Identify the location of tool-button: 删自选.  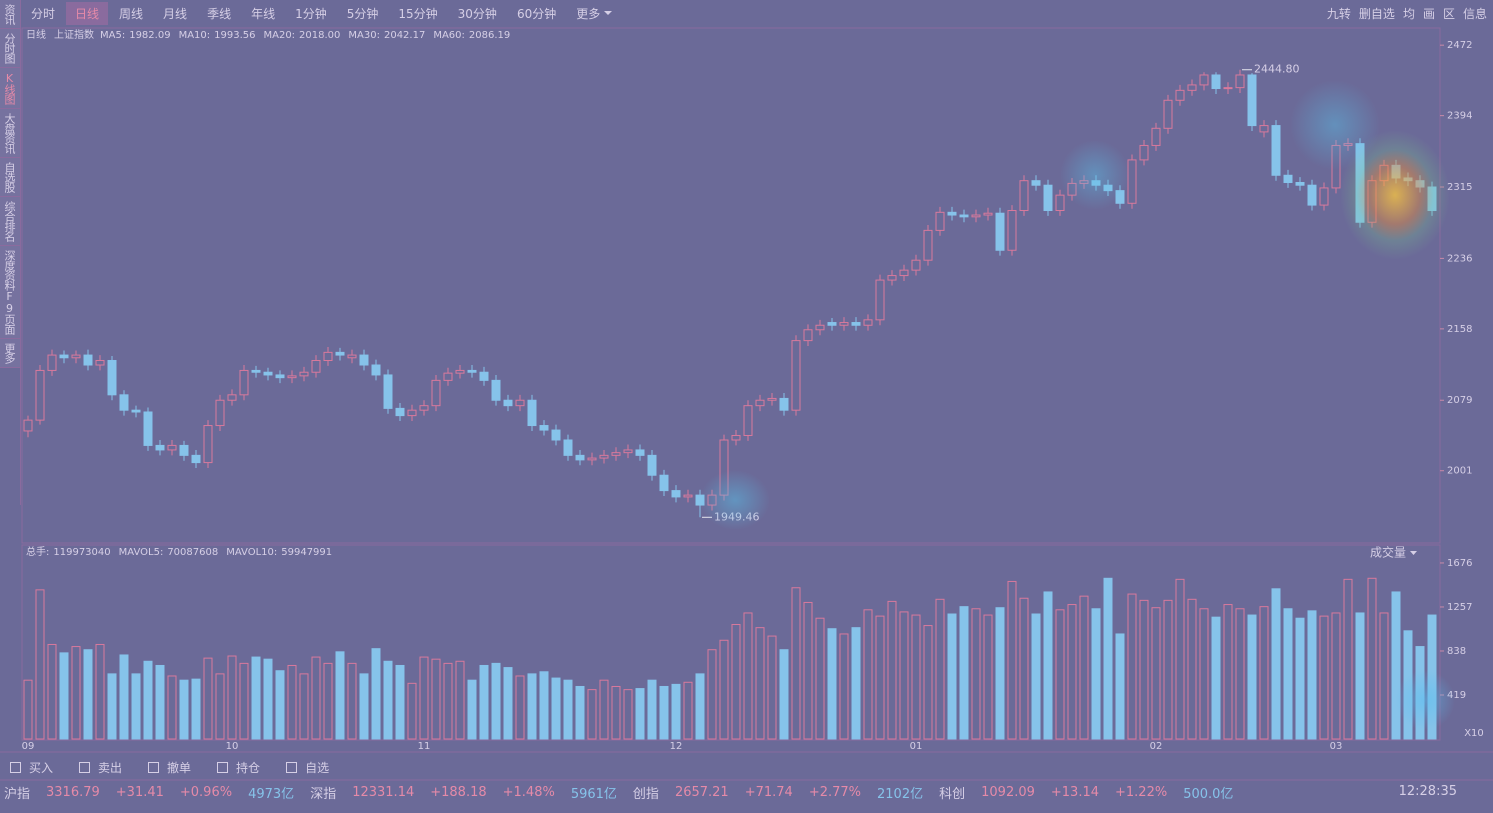
(1376, 14).